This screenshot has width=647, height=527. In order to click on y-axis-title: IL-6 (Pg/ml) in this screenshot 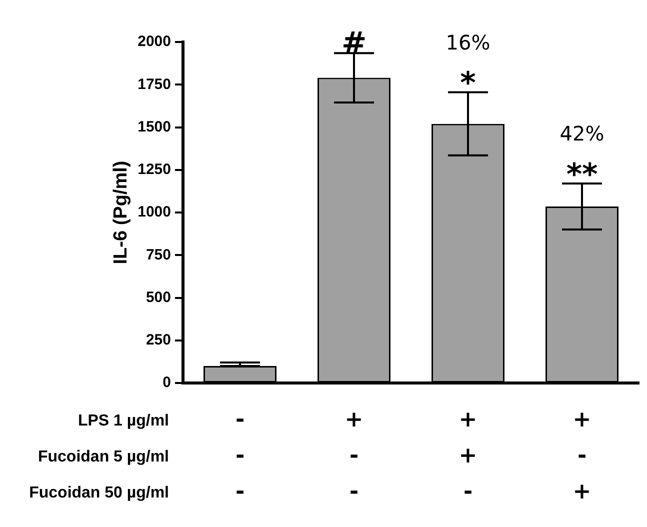, I will do `click(121, 212)`.